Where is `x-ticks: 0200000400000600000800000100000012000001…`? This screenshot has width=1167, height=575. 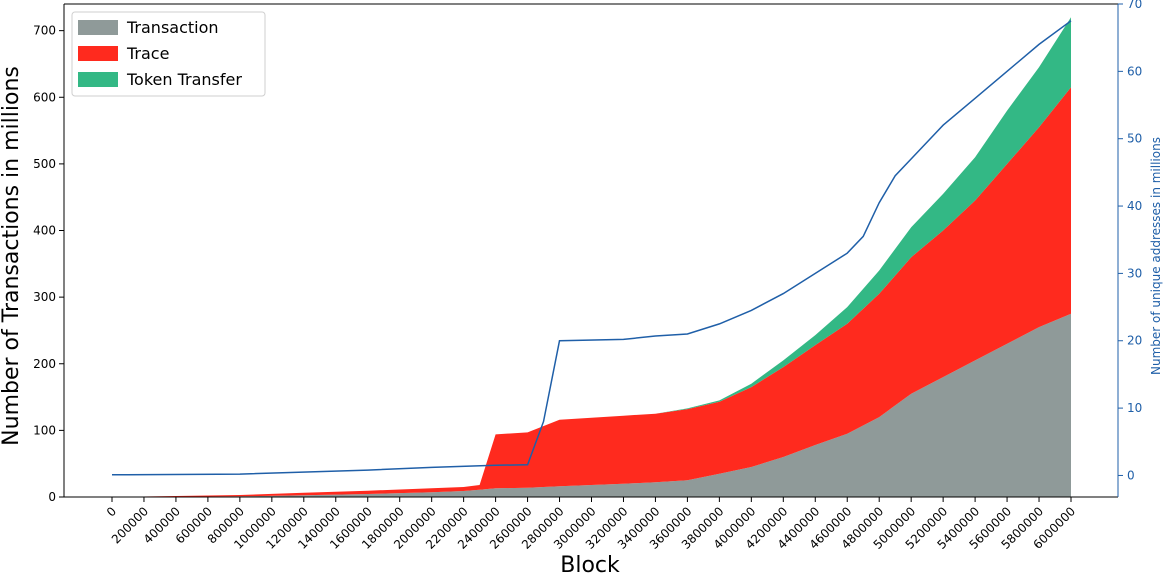
x-ticks: 0200000400000600000800000100000012000001… is located at coordinates (591, 524).